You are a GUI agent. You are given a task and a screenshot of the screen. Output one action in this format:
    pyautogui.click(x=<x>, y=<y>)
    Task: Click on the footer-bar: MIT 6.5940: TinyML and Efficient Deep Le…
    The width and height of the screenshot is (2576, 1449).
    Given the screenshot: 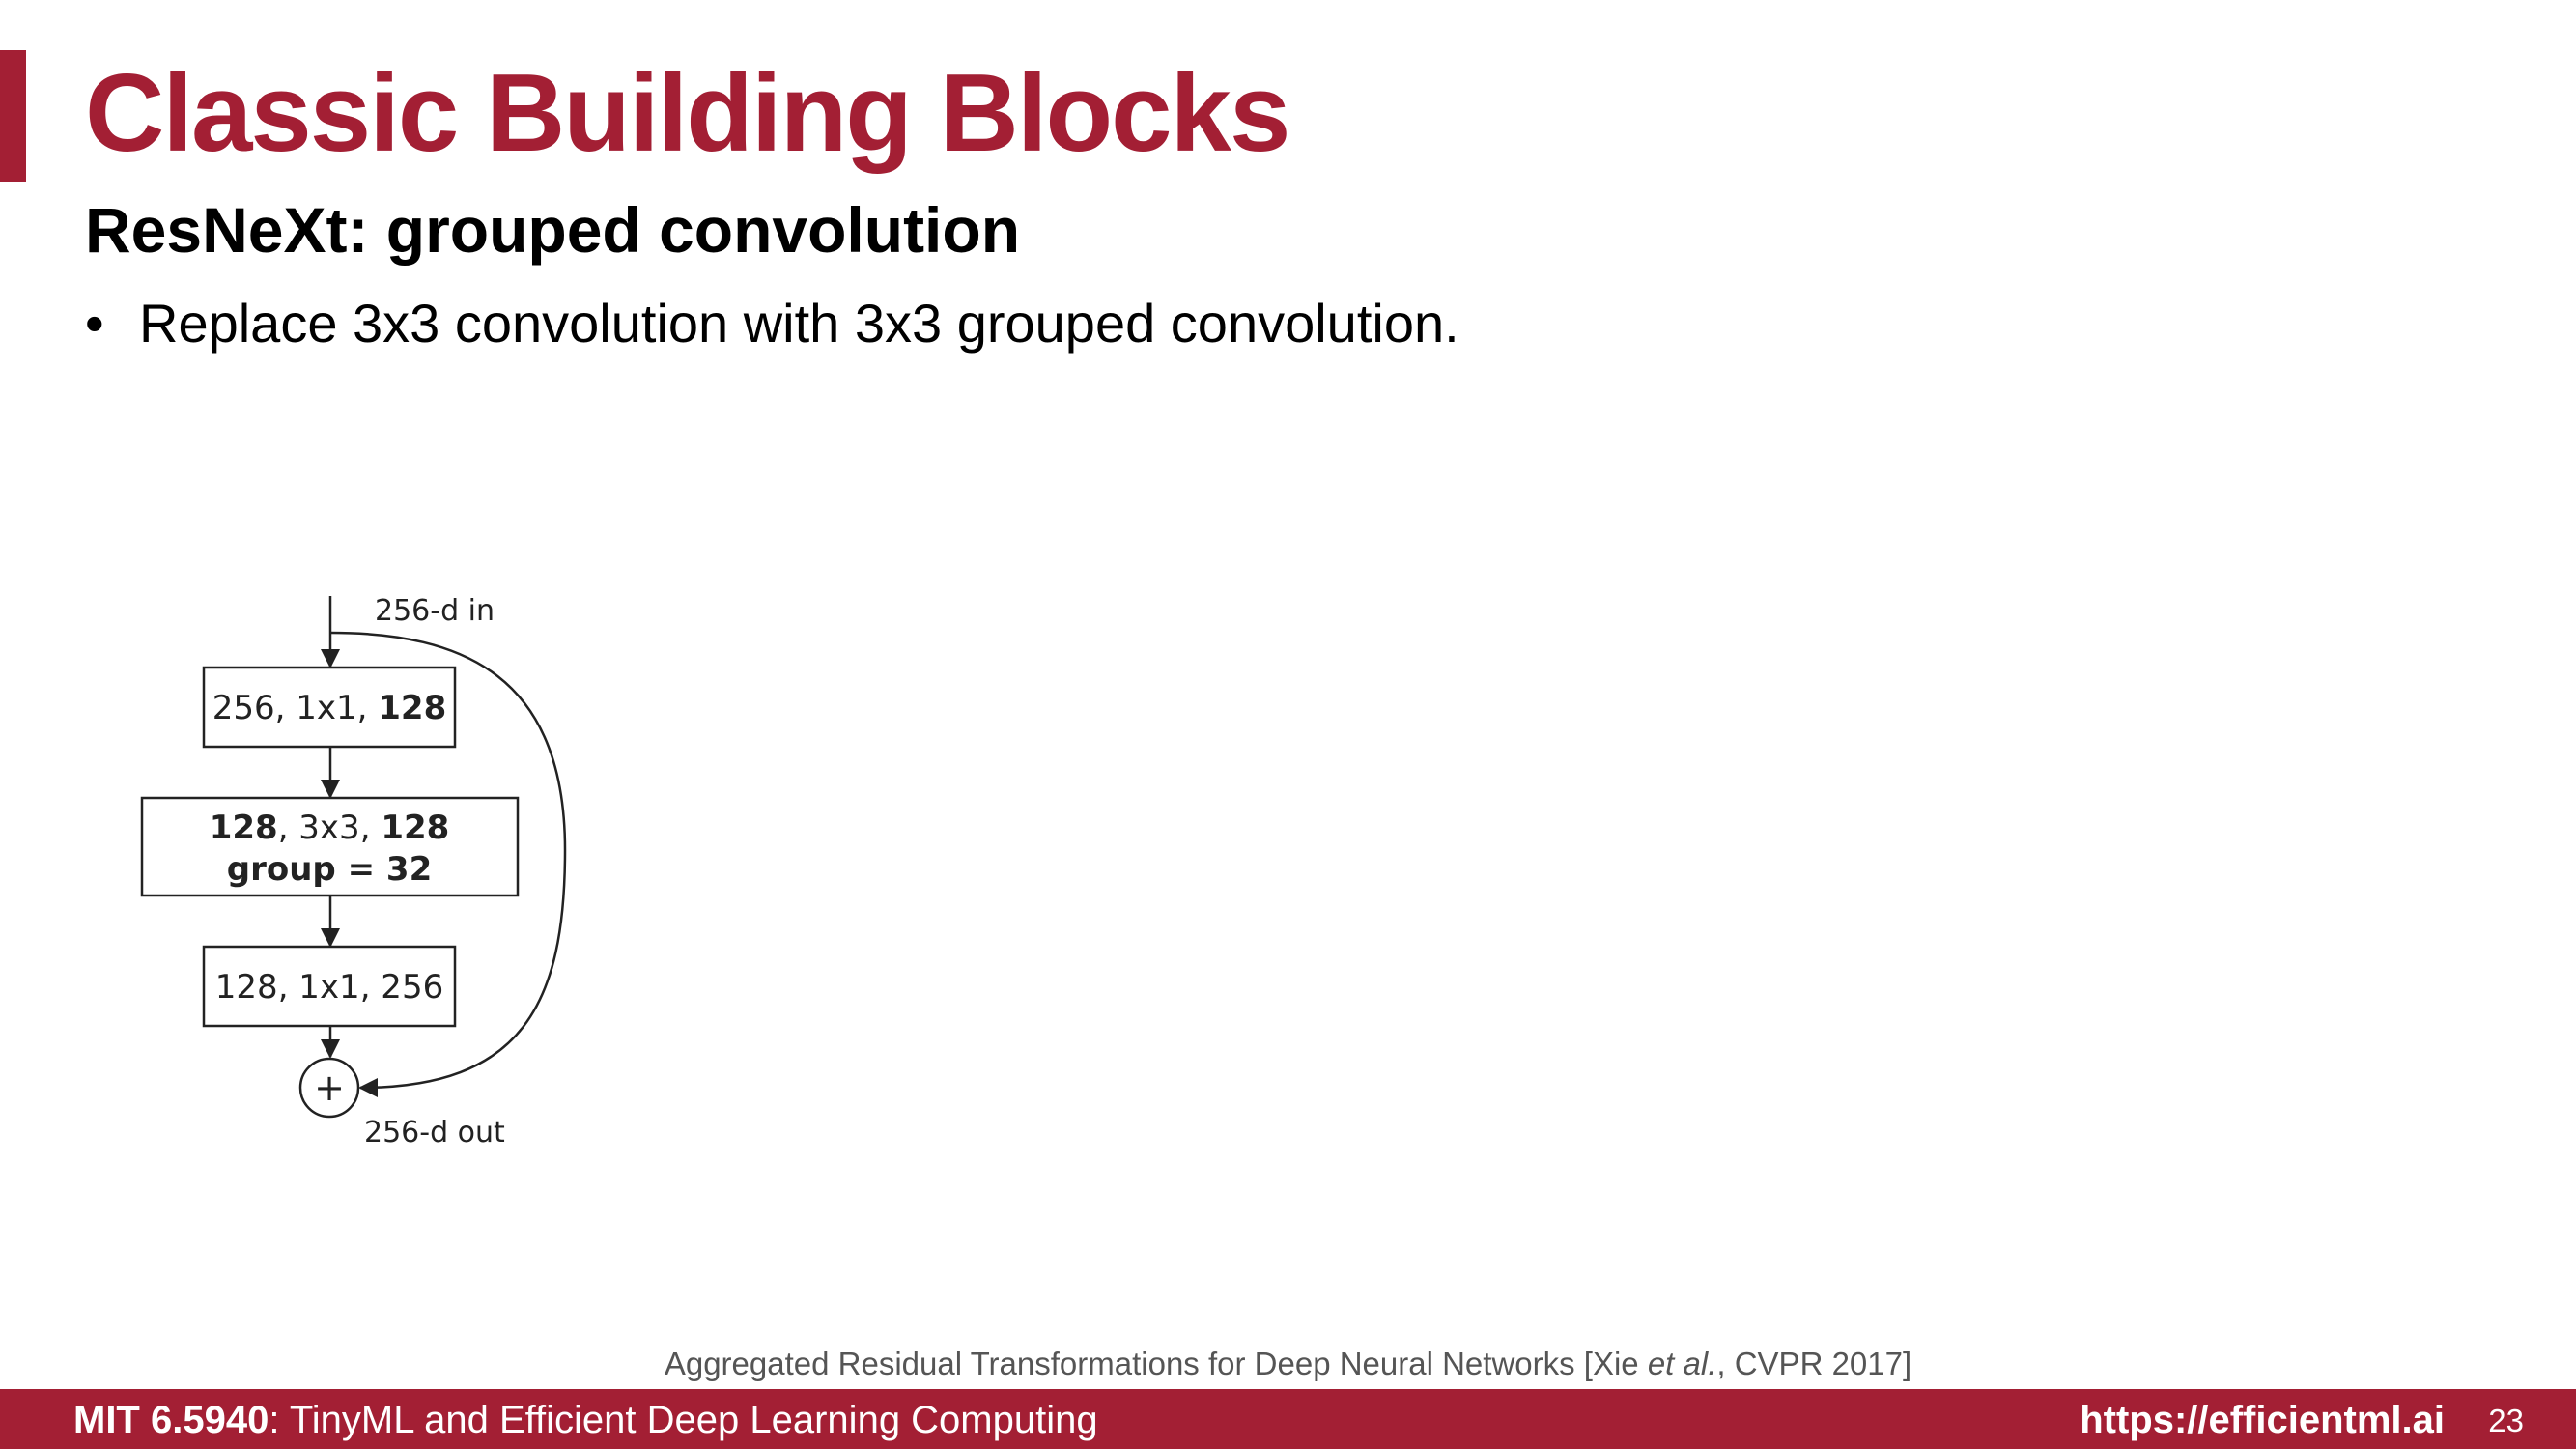 What is the action you would take?
    pyautogui.click(x=1288, y=1419)
    